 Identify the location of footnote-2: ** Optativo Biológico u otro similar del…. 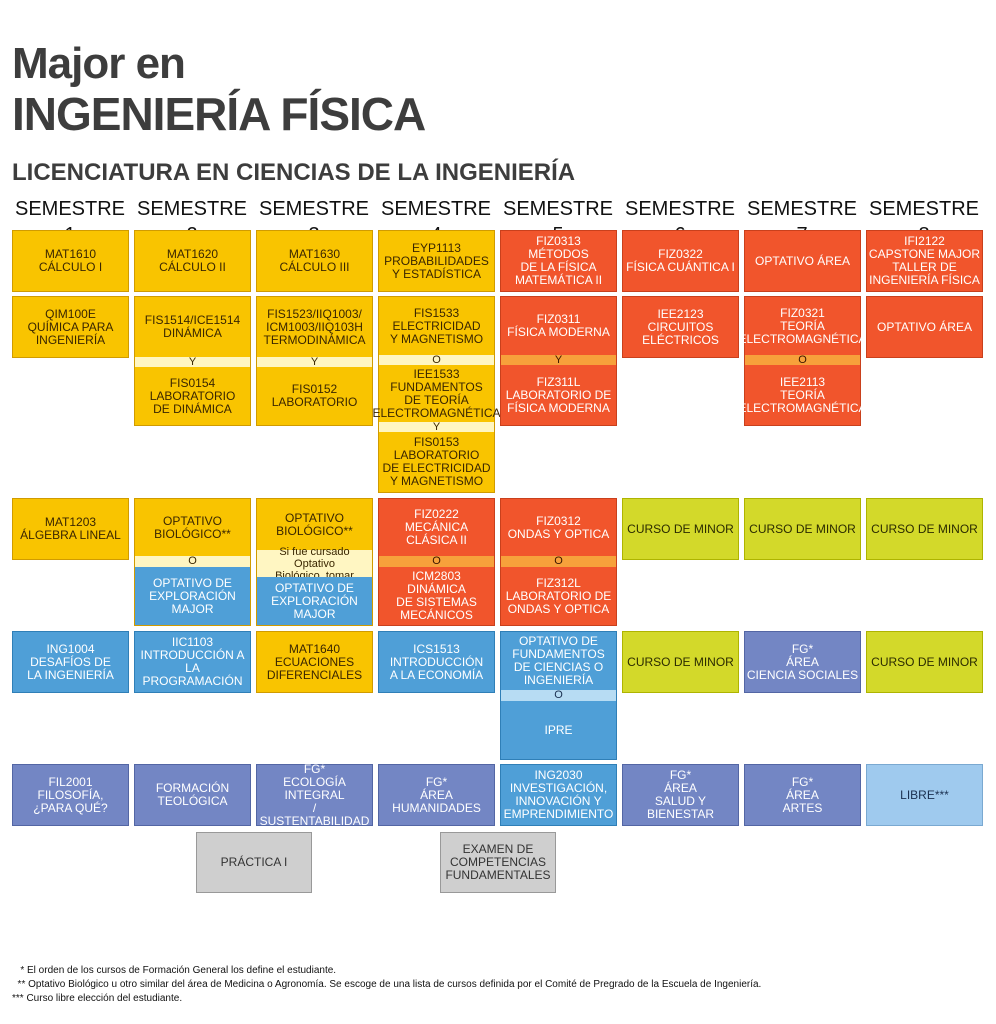
(387, 984).